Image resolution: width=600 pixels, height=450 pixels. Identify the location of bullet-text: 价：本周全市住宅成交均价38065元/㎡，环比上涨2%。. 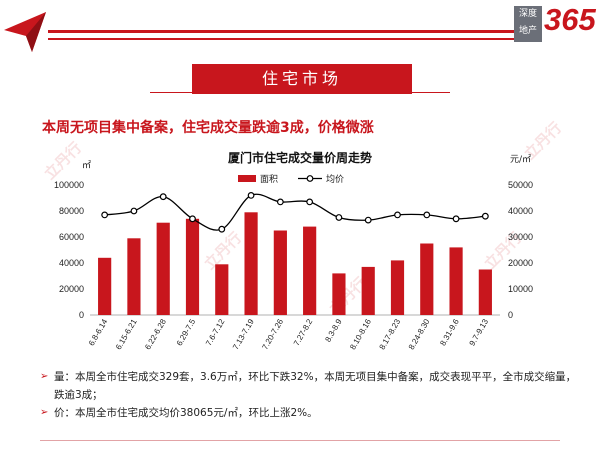
(186, 413).